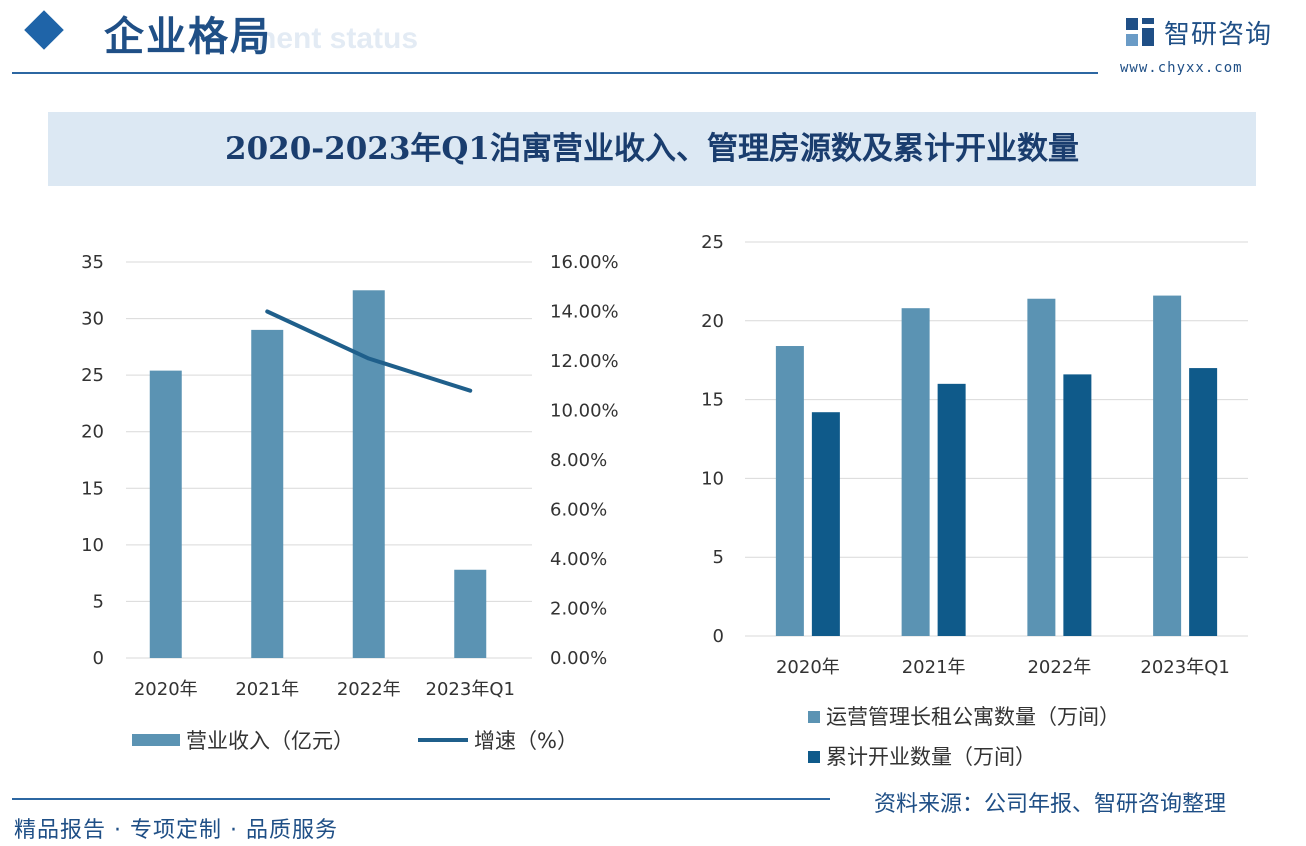  I want to click on page-title: 企业格局, so click(188, 37).